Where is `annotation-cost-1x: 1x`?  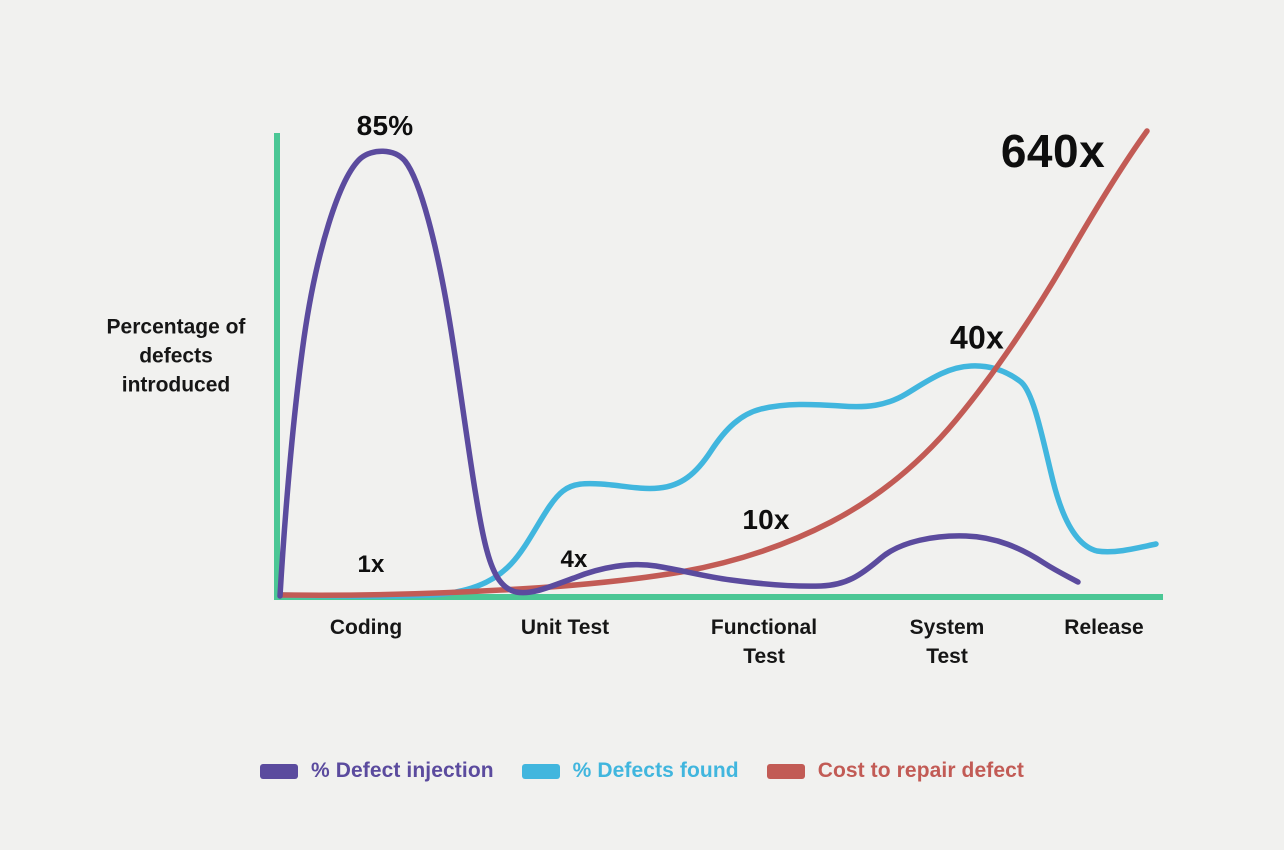
annotation-cost-1x: 1x is located at coordinates (371, 564).